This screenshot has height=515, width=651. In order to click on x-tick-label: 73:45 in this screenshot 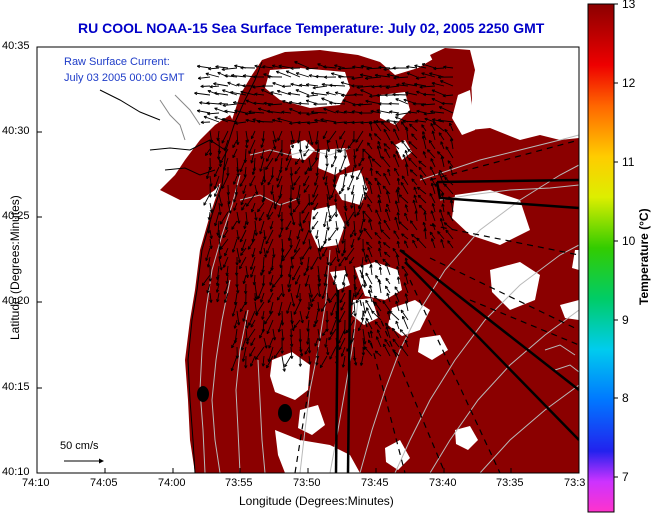, I will do `click(375, 483)`.